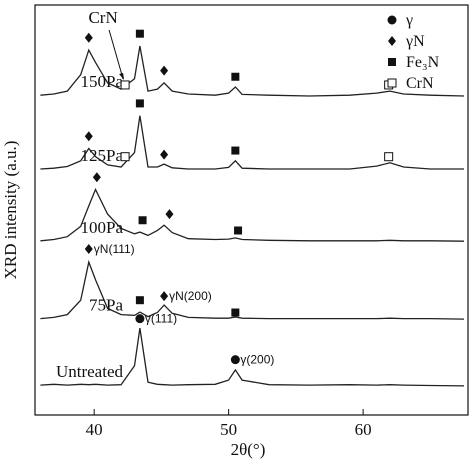  Describe the element at coordinates (190, 296) in the screenshot. I see `peak-label: γN(200)` at that location.